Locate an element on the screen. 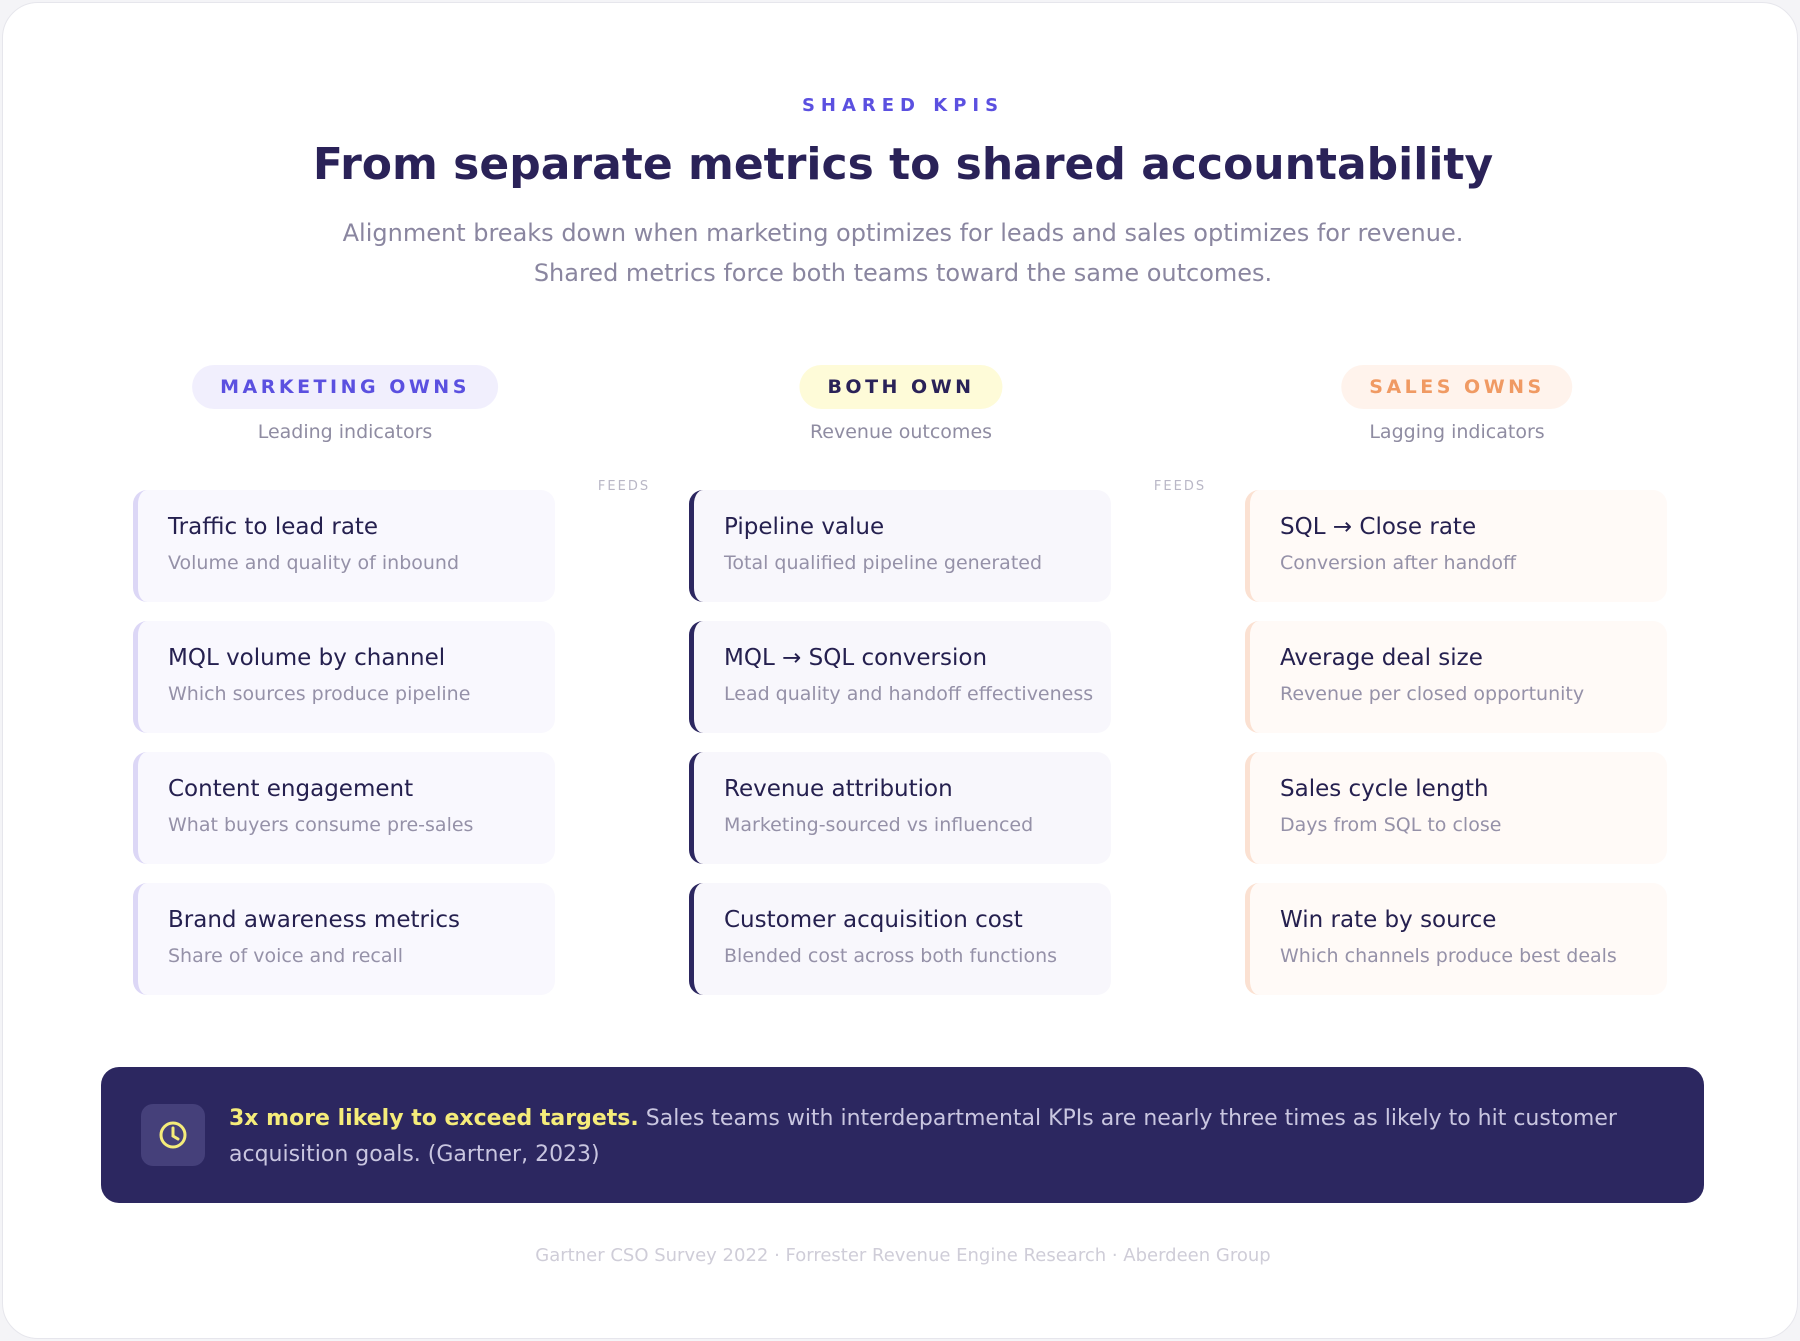 The width and height of the screenshot is (1800, 1341). card-title: Content engagement is located at coordinates (291, 789).